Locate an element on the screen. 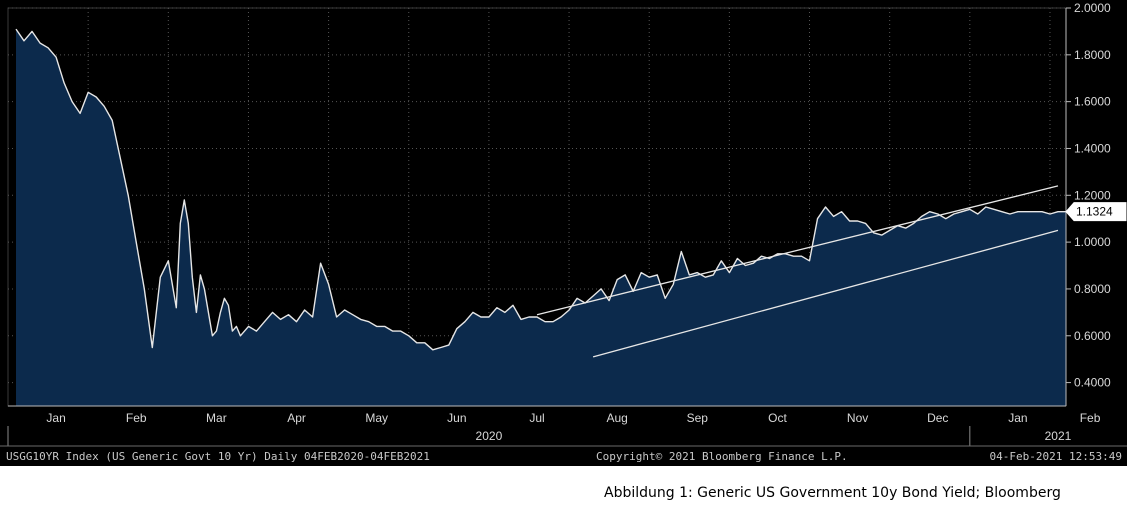 The width and height of the screenshot is (1140, 512). x-tick-label: Dec is located at coordinates (937, 418).